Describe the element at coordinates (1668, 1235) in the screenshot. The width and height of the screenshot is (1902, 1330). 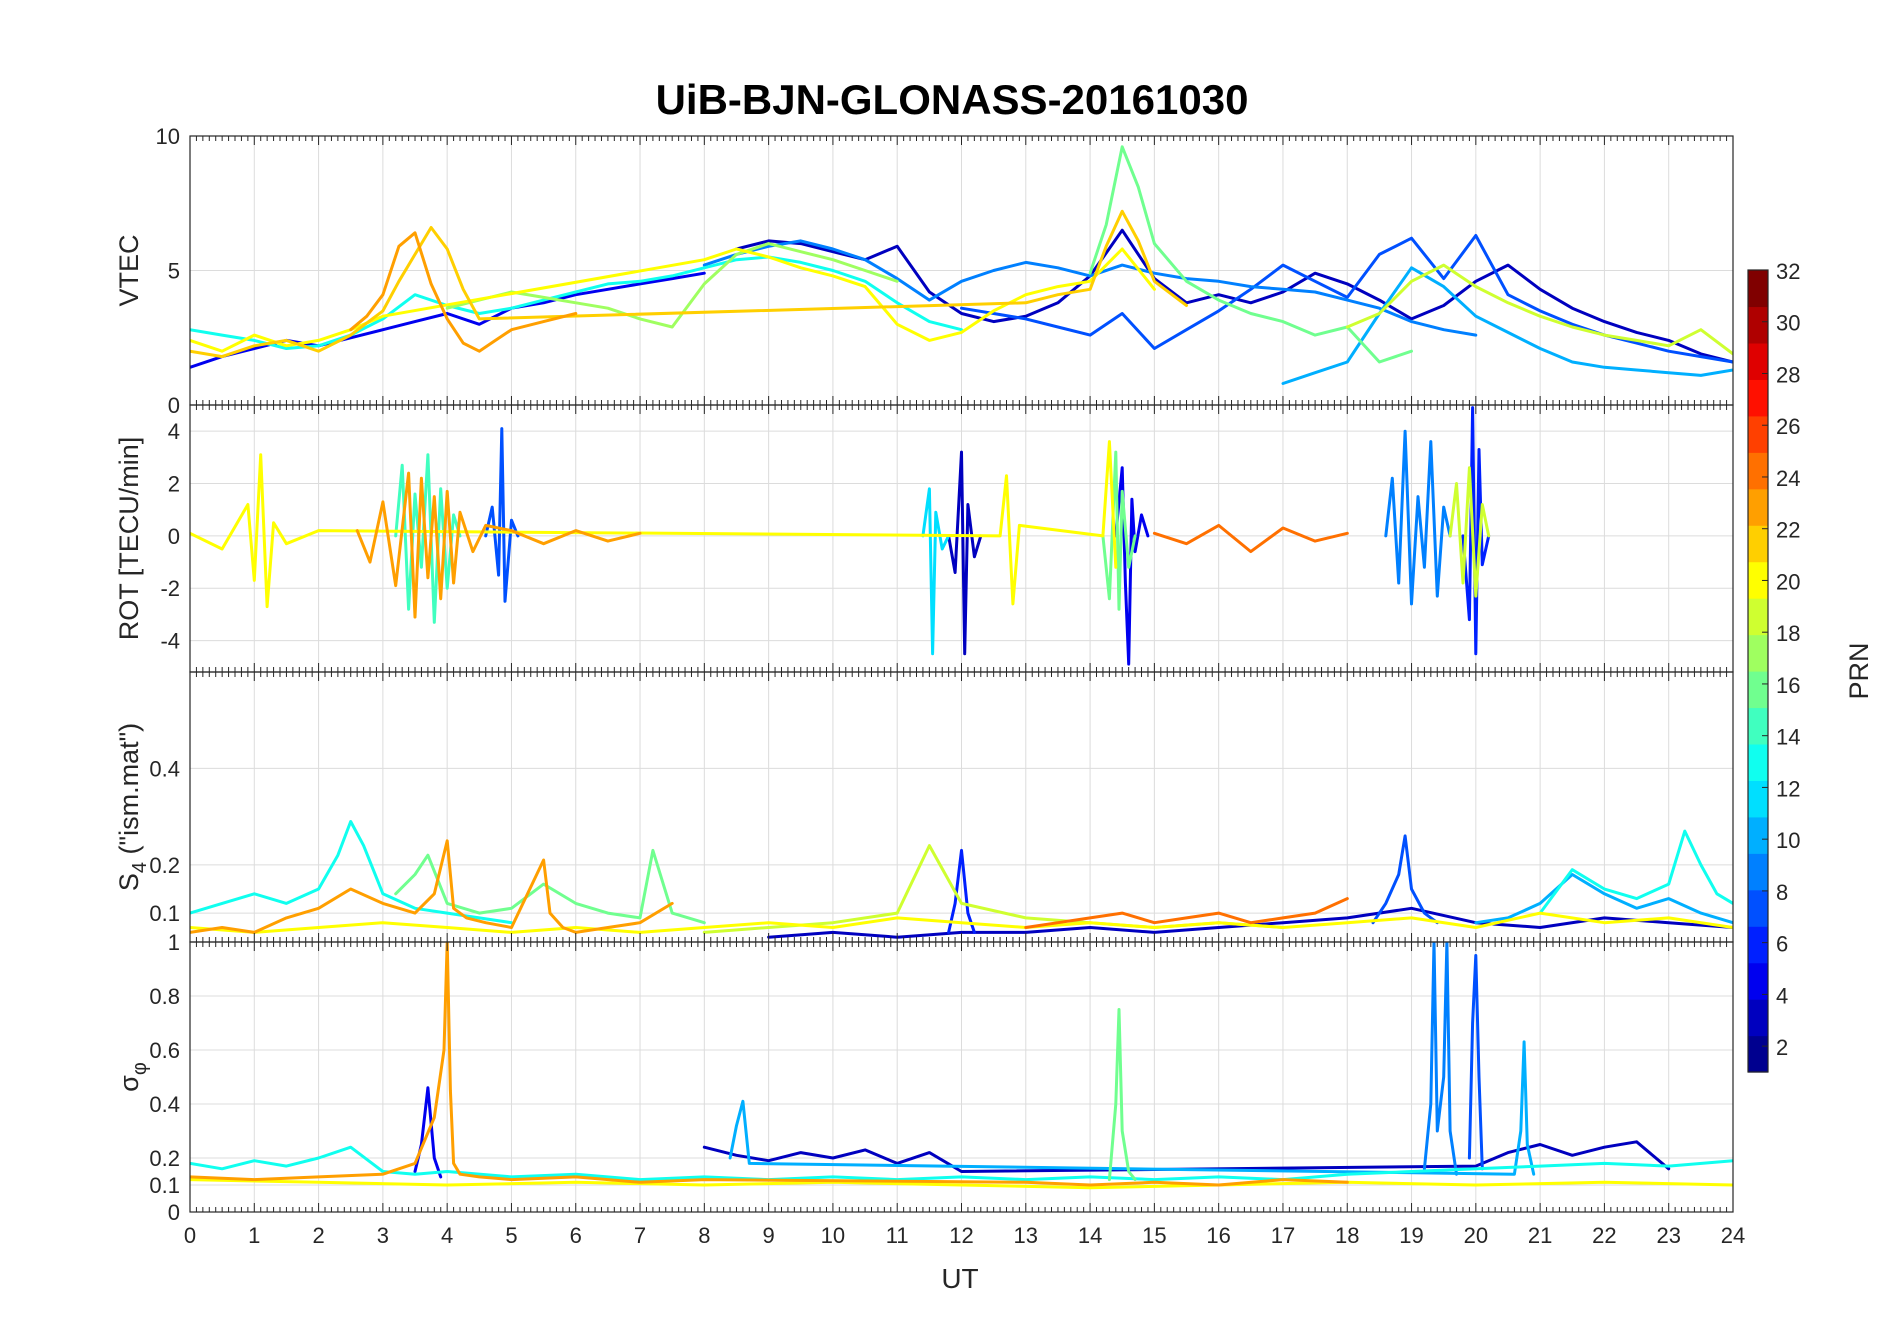
I see `x-tick-label: 23` at that location.